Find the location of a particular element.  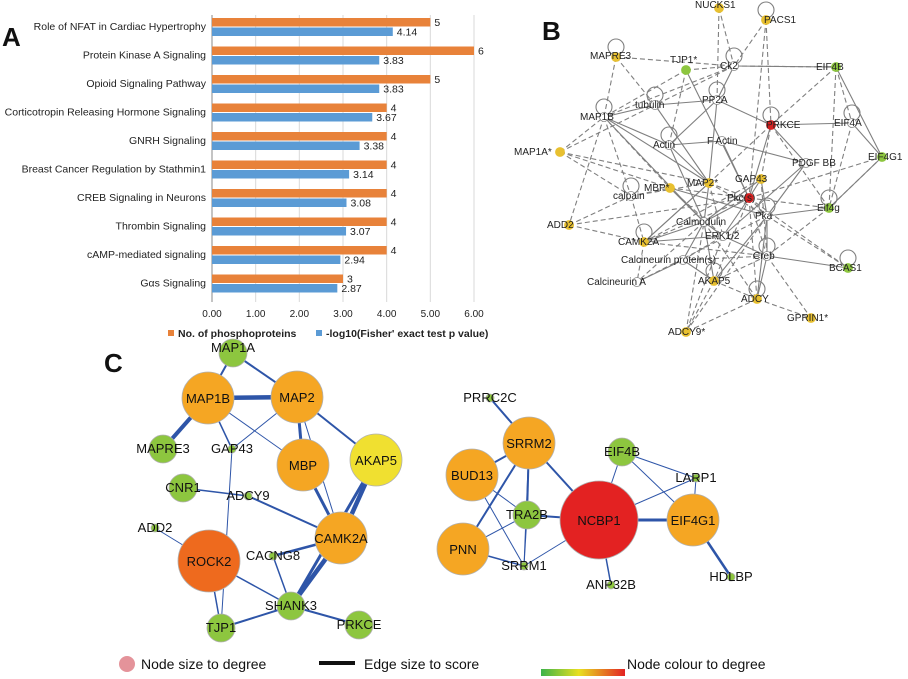

network-b-node-label: Calmodulin is located at coordinates (701, 222).